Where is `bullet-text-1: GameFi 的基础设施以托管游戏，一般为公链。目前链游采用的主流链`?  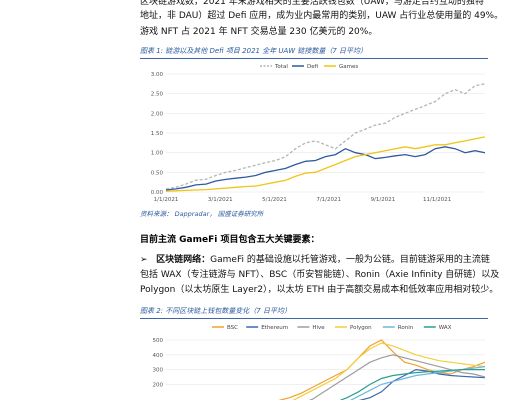 bullet-text-1: GameFi 的基础设施以托管游戏，一般为公链。目前链游采用的主流链 is located at coordinates (350, 260).